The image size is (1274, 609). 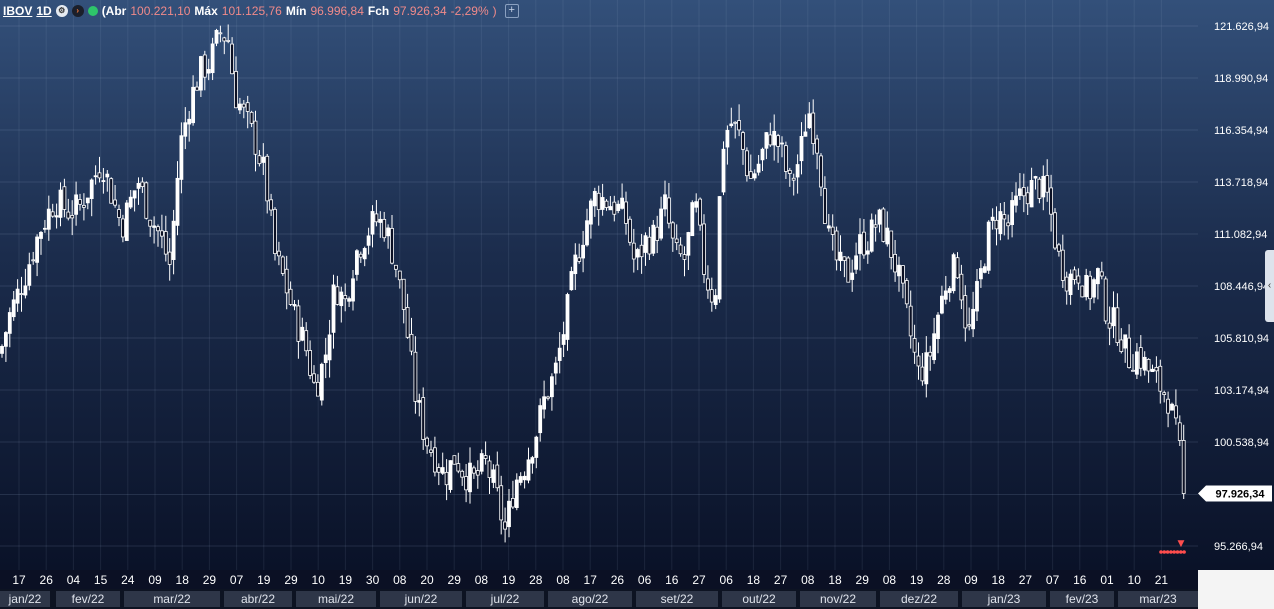 What do you see at coordinates (699, 580) in the screenshot?
I see `date-tick-label: 27` at bounding box center [699, 580].